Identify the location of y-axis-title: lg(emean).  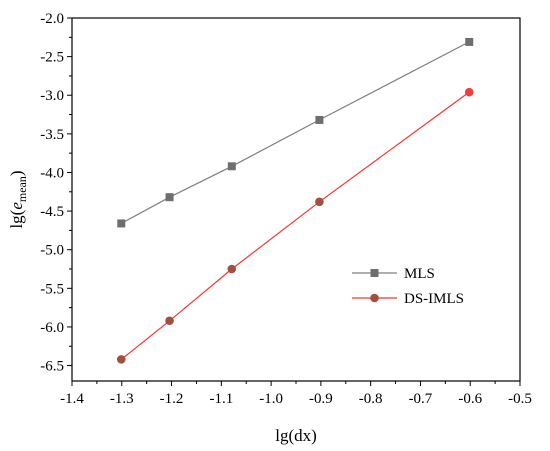
(18, 199).